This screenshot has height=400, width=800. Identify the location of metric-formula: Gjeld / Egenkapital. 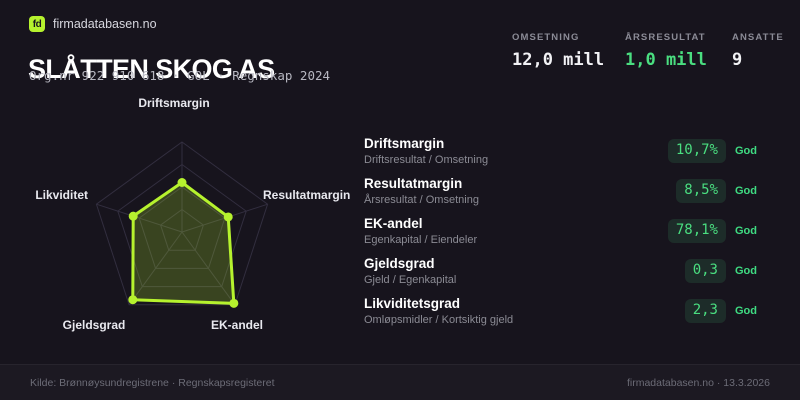
(410, 279).